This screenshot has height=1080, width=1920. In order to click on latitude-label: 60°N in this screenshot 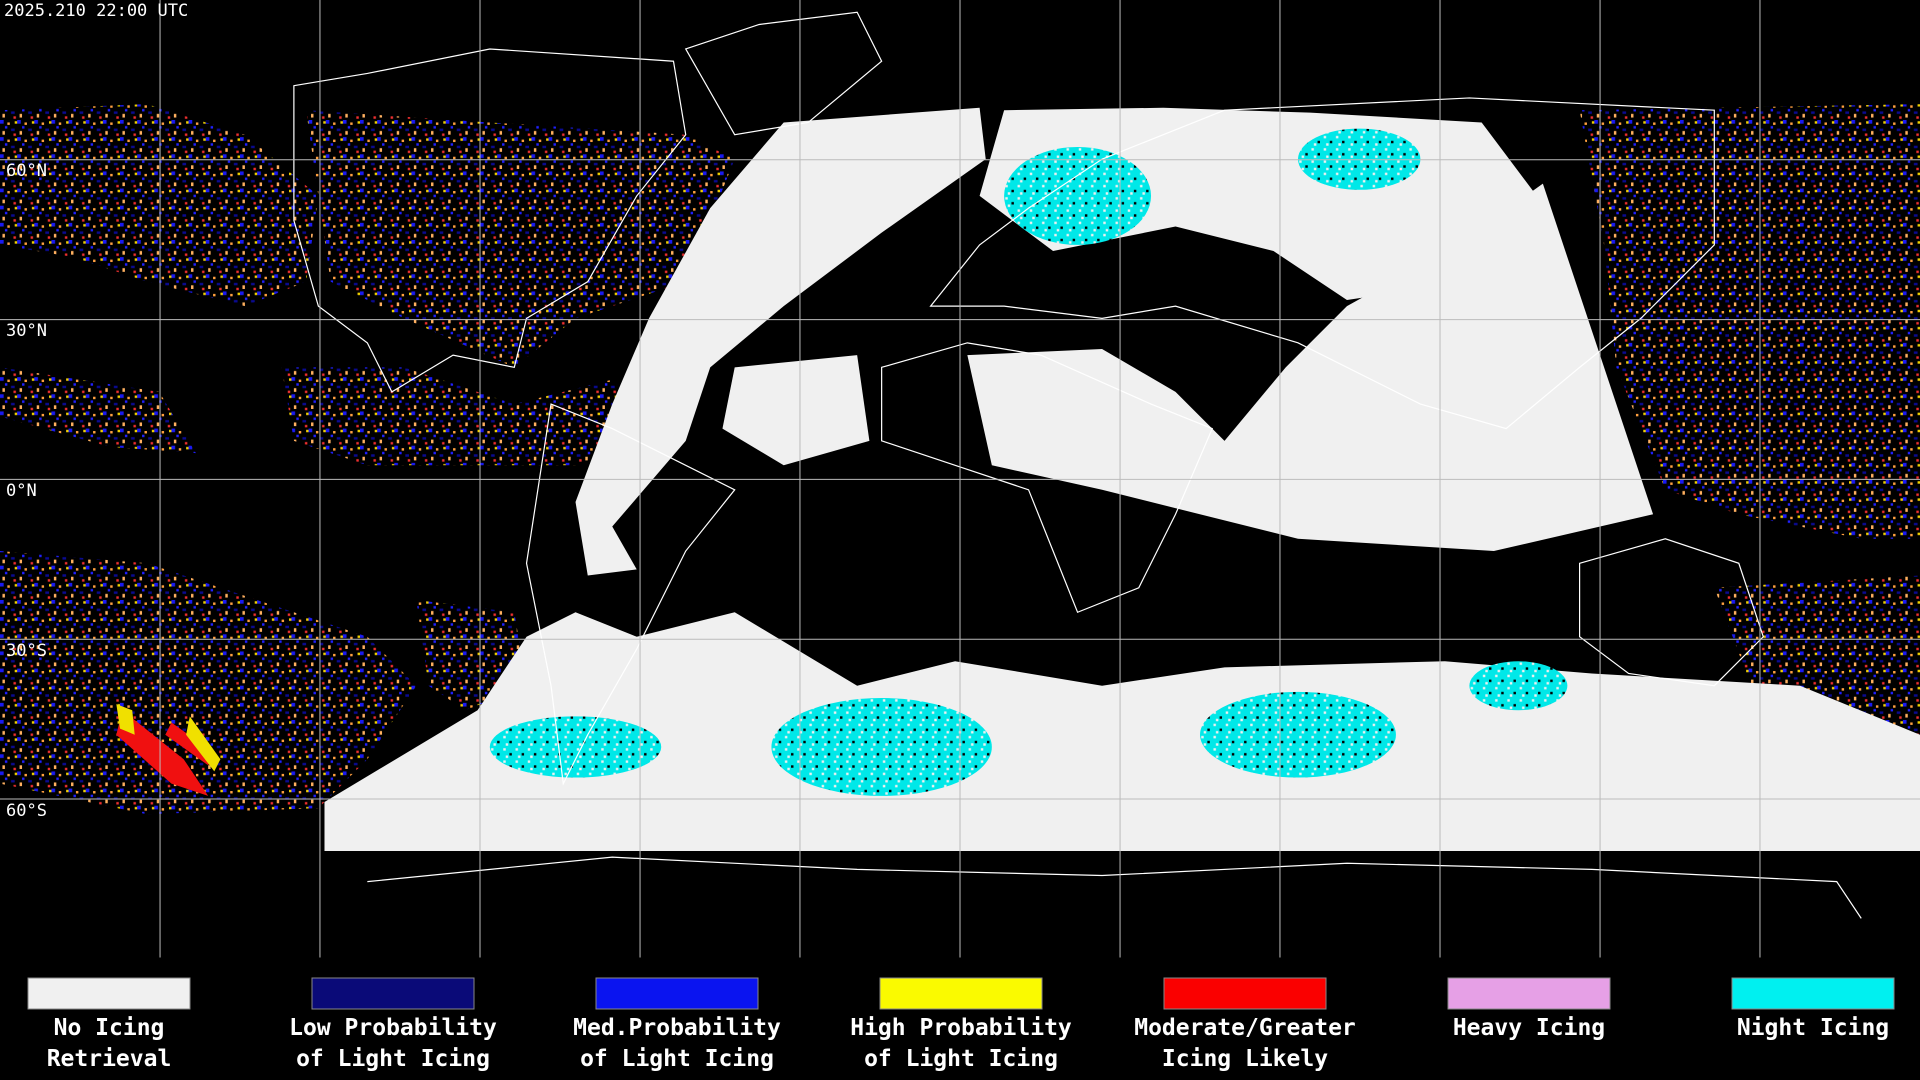, I will do `click(26, 171)`.